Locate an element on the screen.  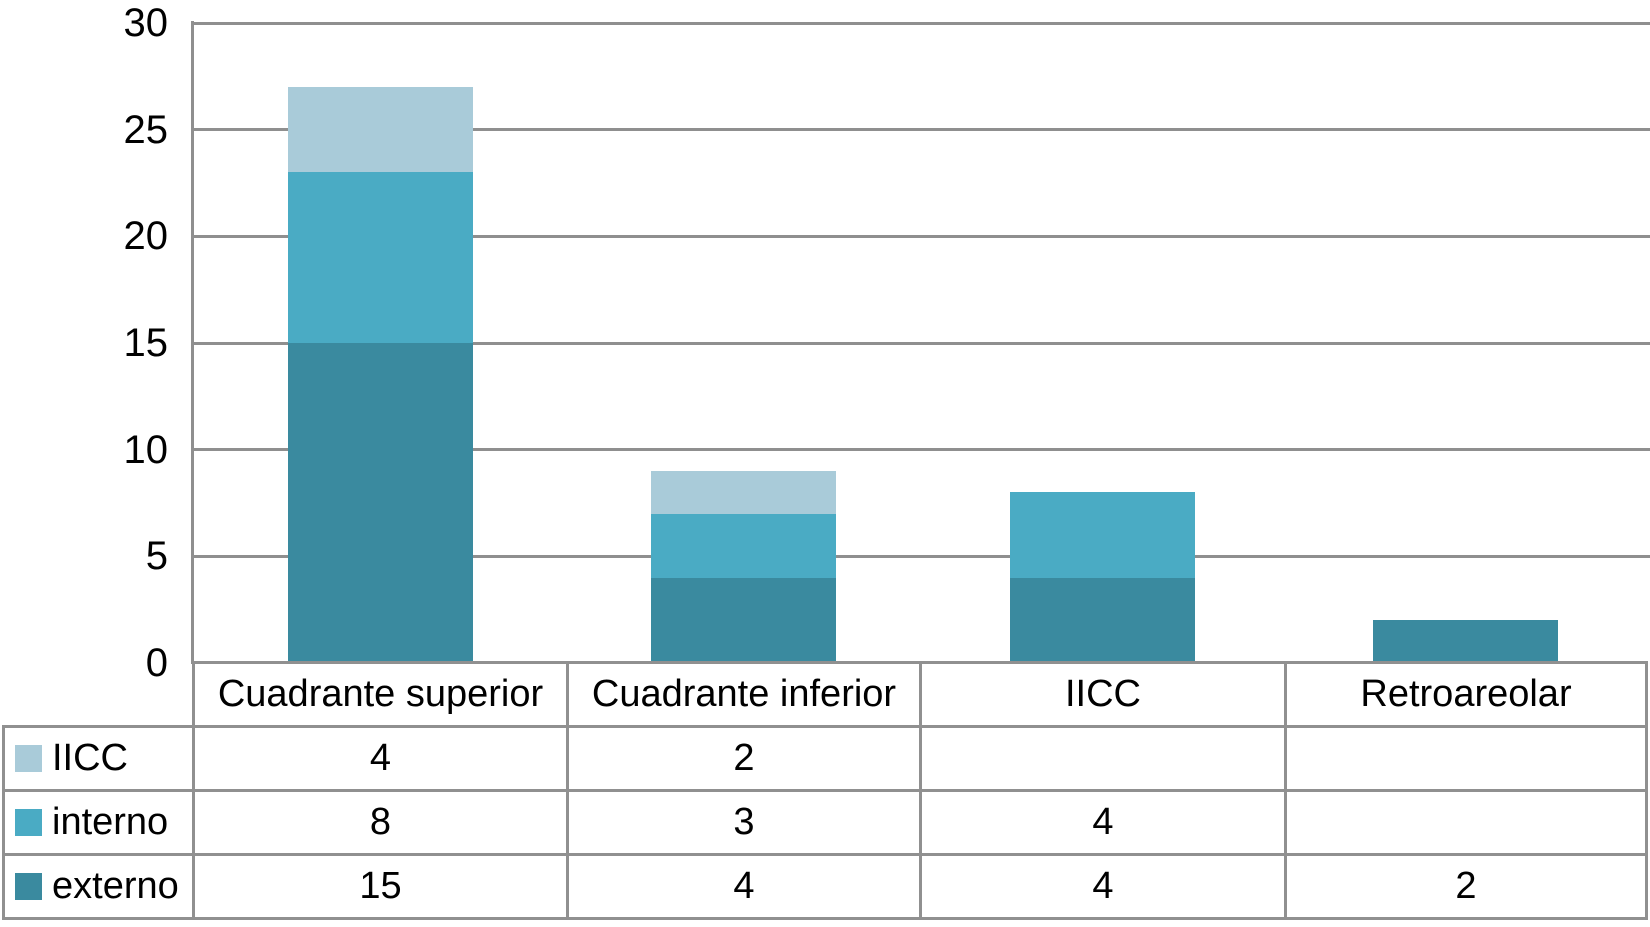
table-row-iicc: IICC 4 2 is located at coordinates (825, 758).